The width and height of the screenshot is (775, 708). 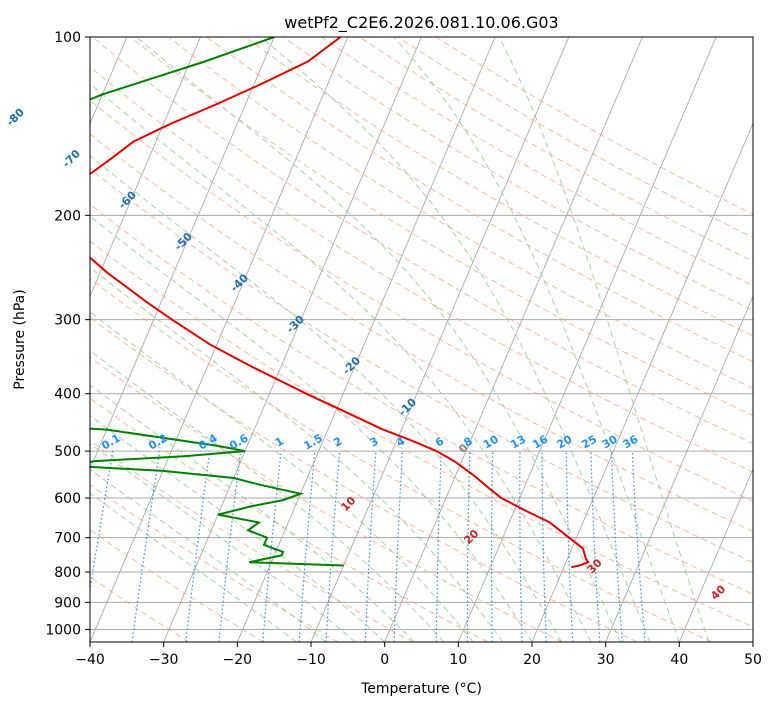 I want to click on mixing-ratio-label: 0.6, so click(x=239, y=441).